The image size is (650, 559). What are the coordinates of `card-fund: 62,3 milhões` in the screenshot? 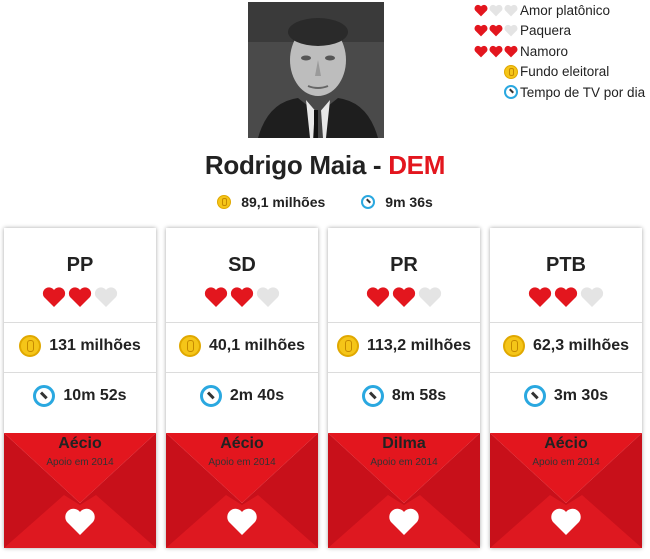 It's located at (566, 346).